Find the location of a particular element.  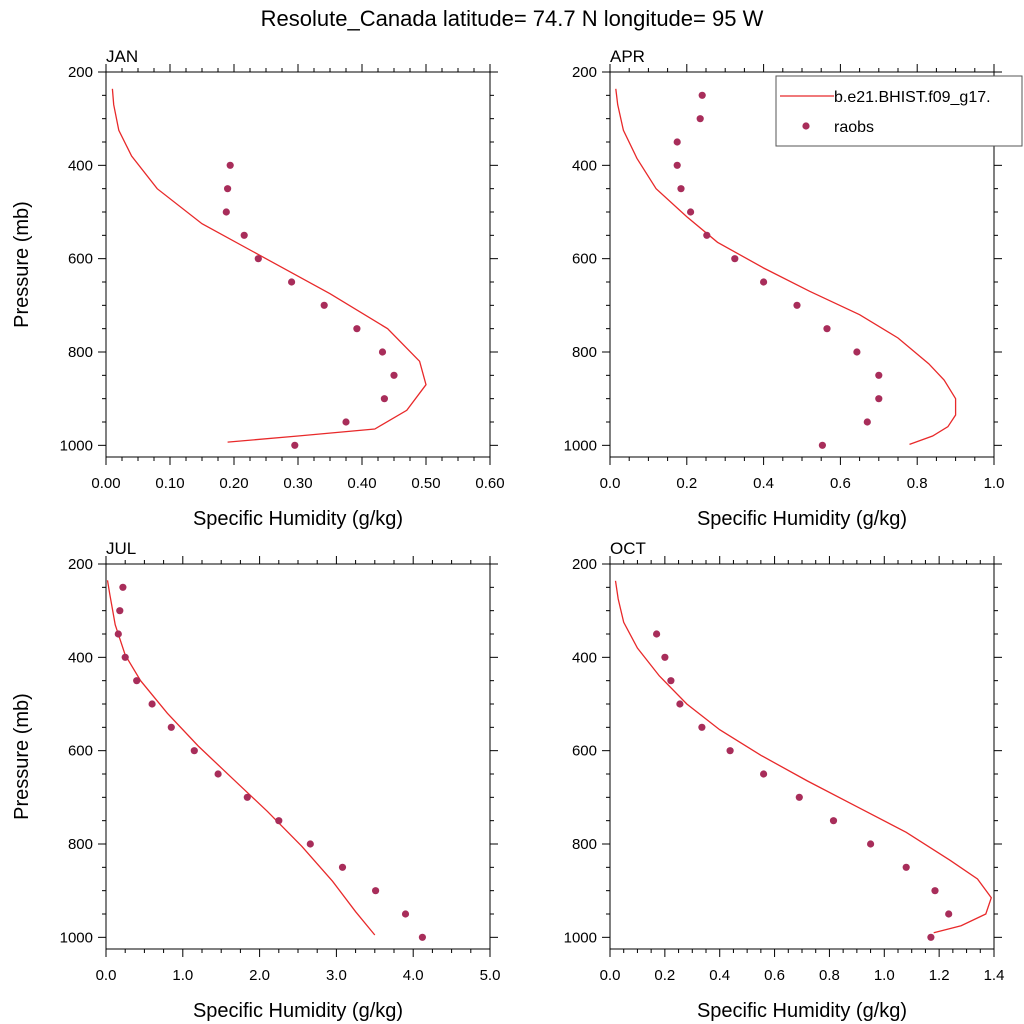

legend-obs-swatch is located at coordinates (806, 126).